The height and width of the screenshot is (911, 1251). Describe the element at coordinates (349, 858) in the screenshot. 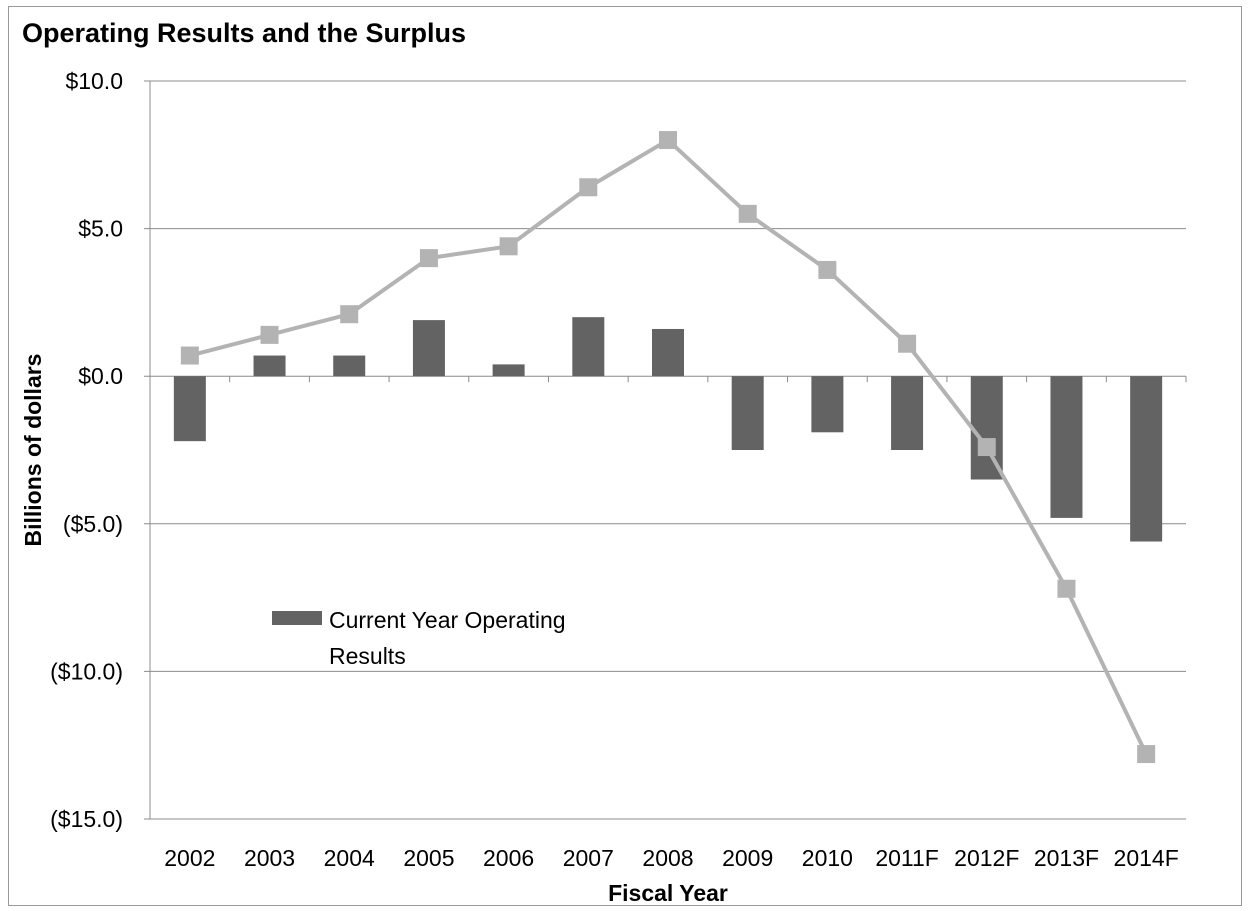

I see `x-tick-label: 2004` at that location.